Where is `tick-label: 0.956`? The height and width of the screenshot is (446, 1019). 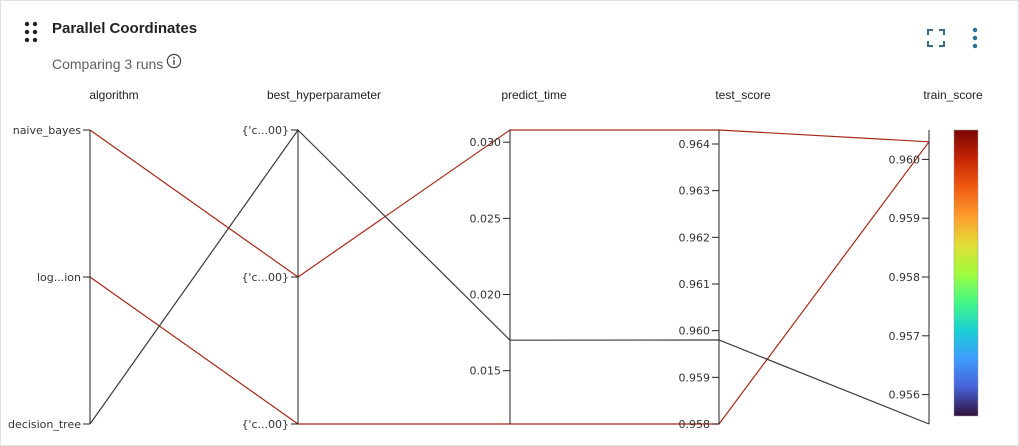
tick-label: 0.956 is located at coordinates (905, 395).